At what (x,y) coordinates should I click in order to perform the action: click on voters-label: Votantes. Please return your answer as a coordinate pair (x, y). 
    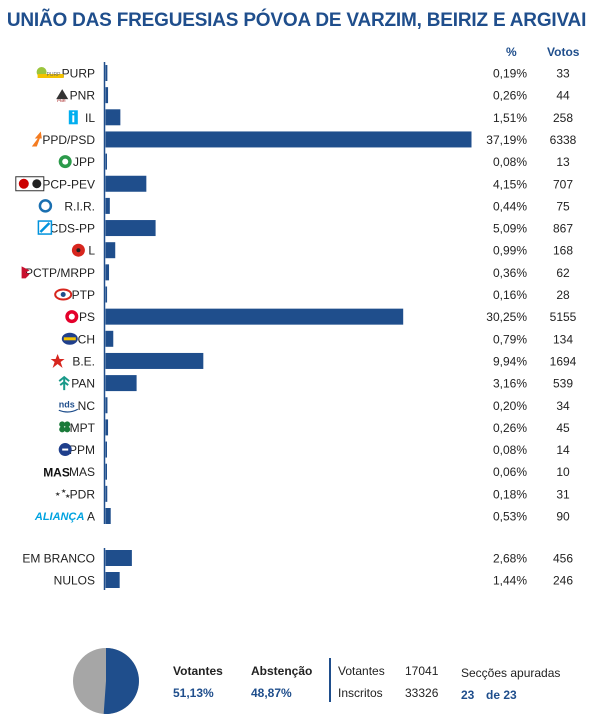
    Looking at the image, I should click on (198, 671).